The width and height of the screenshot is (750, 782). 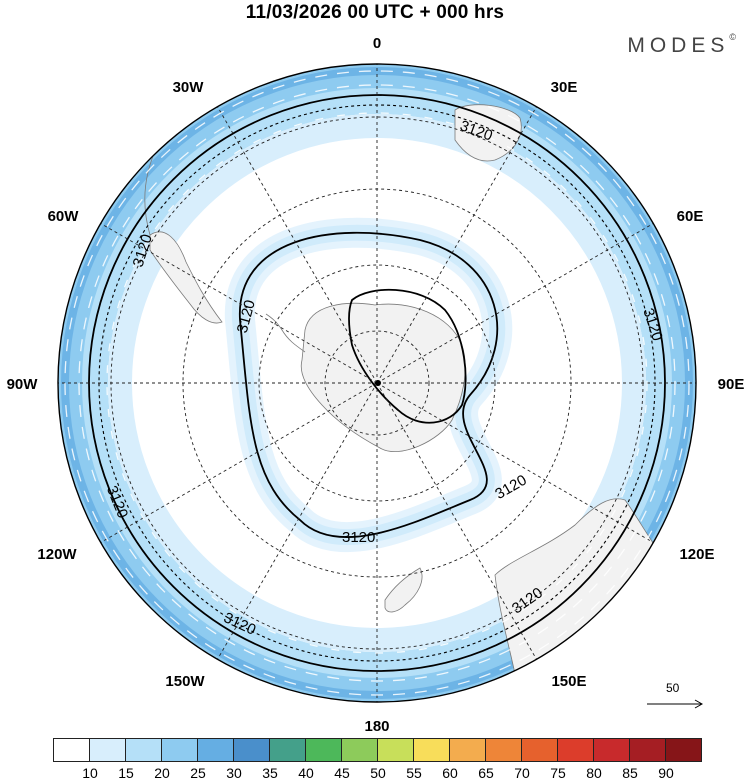 I want to click on forecast-title: 11/03/2026 00 UTC + 000 hrs, so click(x=375, y=12).